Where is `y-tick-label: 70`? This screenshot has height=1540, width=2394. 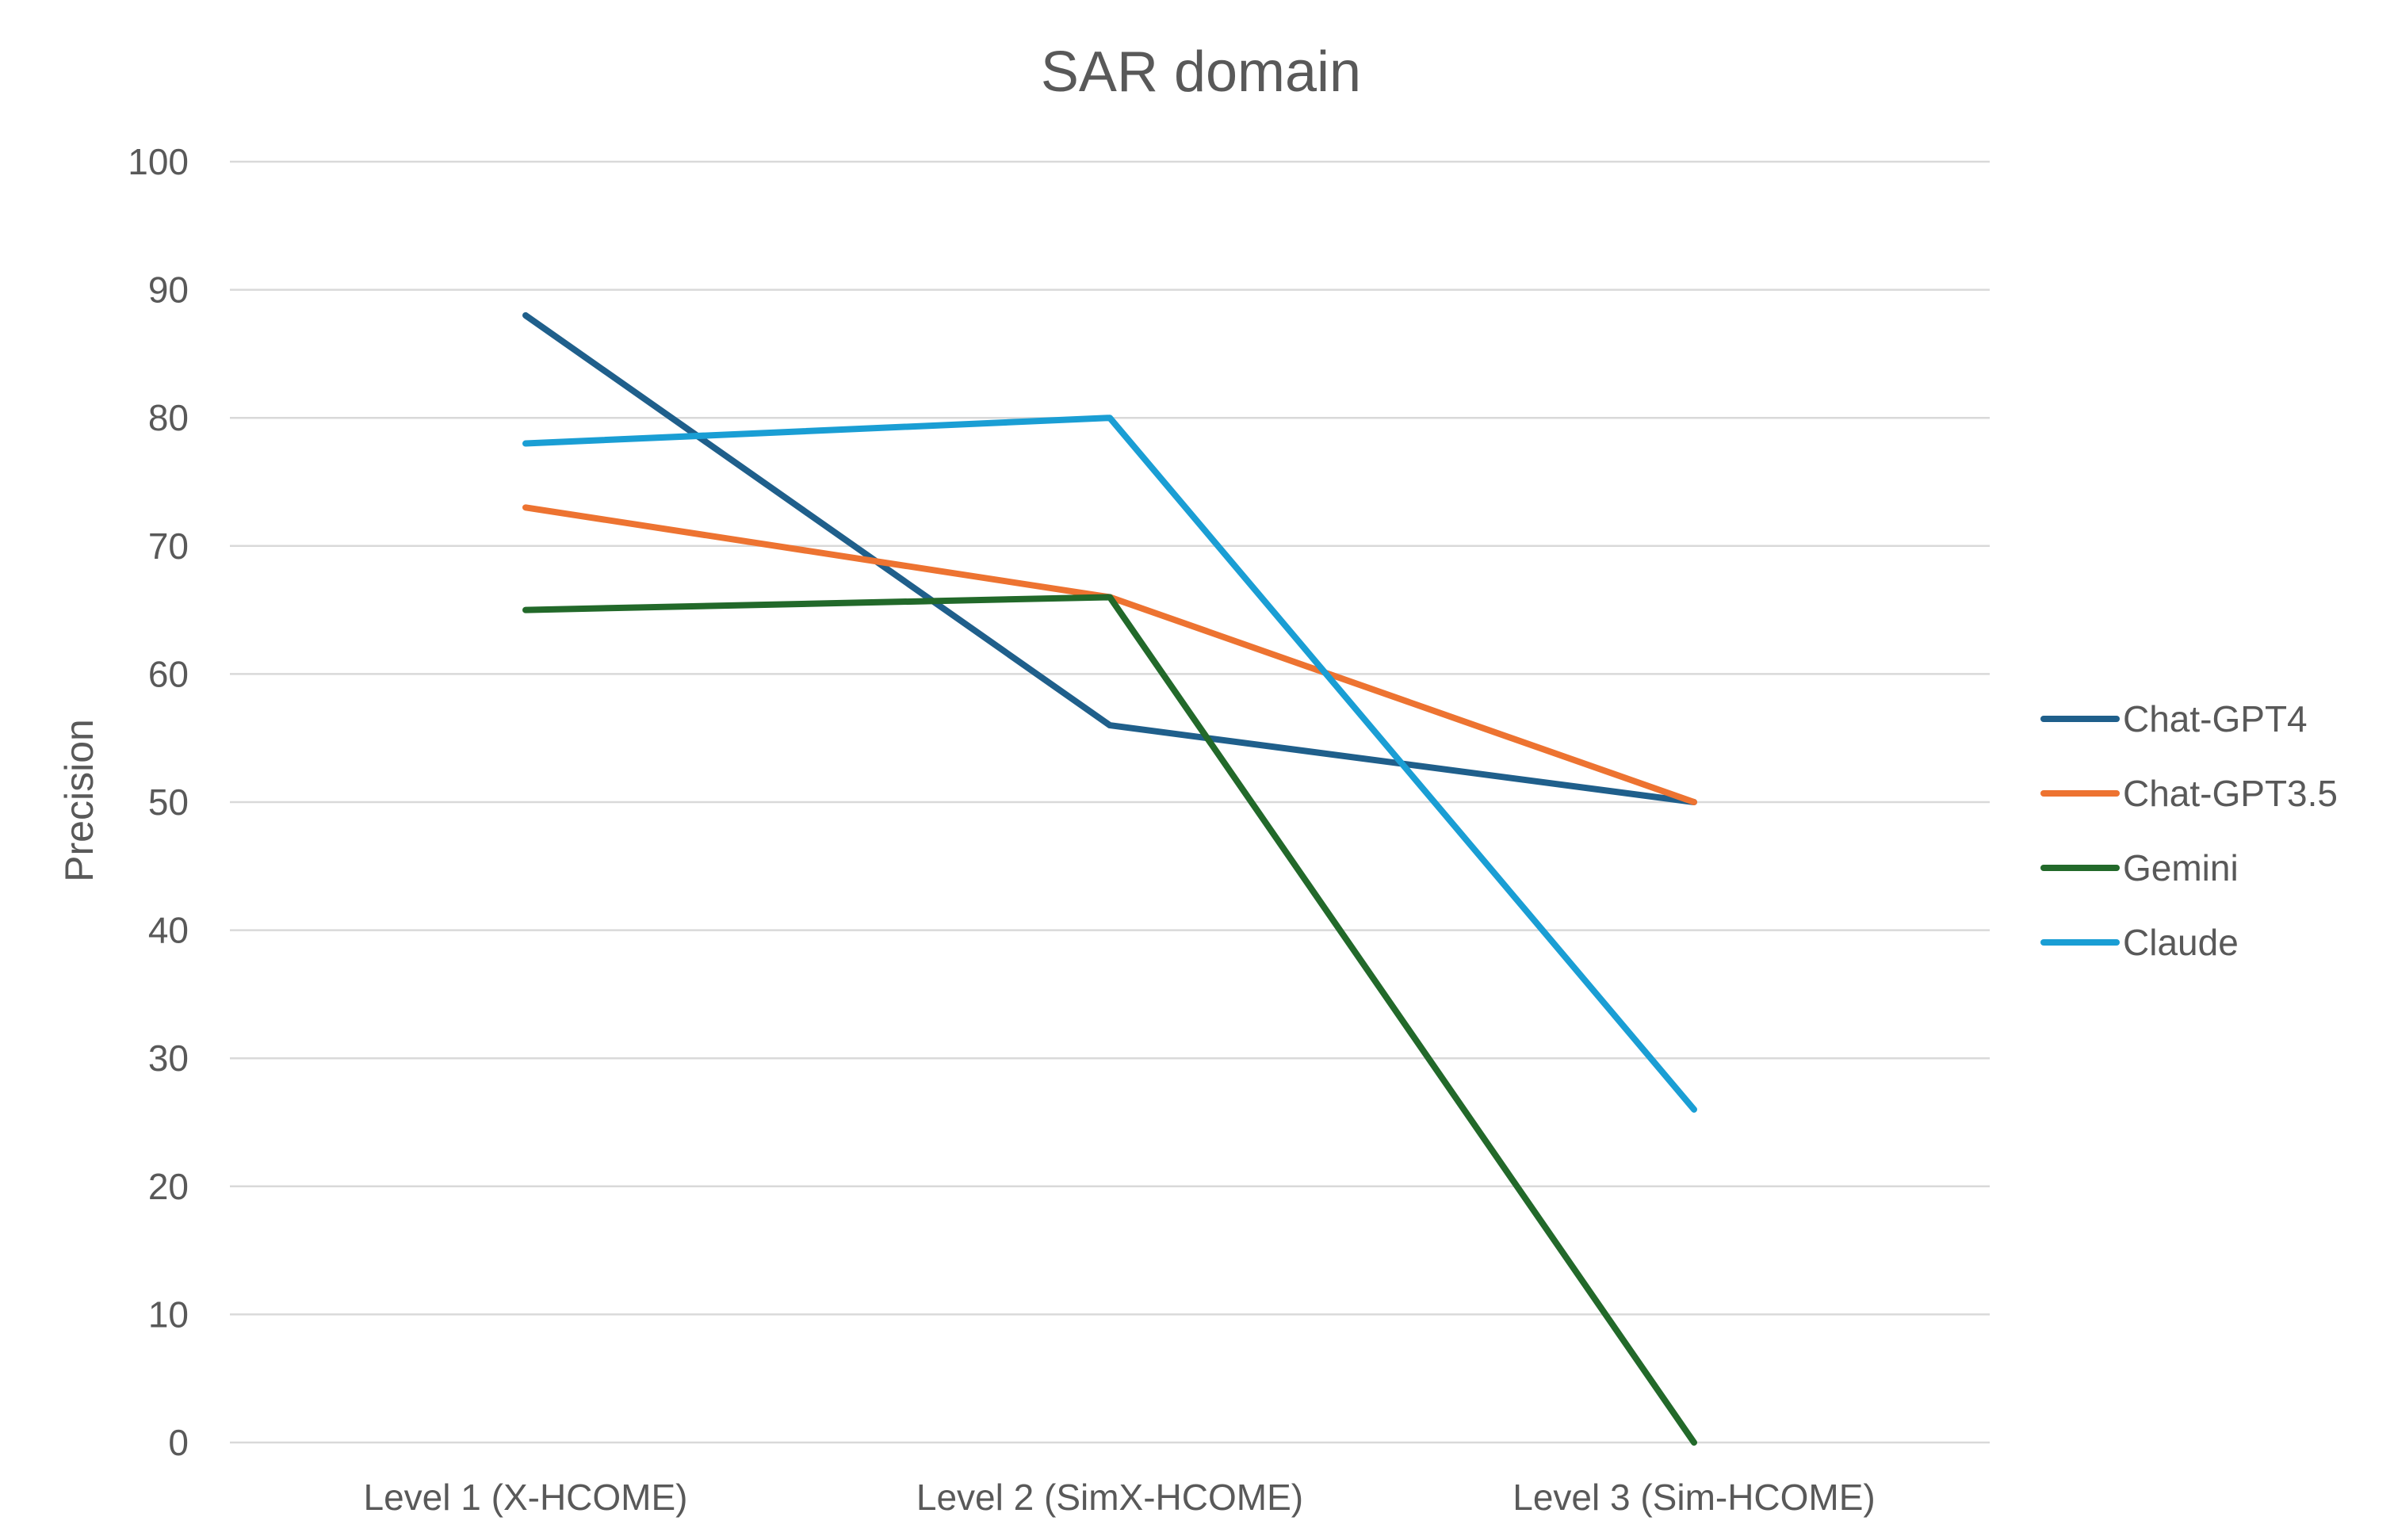 y-tick-label: 70 is located at coordinates (168, 546).